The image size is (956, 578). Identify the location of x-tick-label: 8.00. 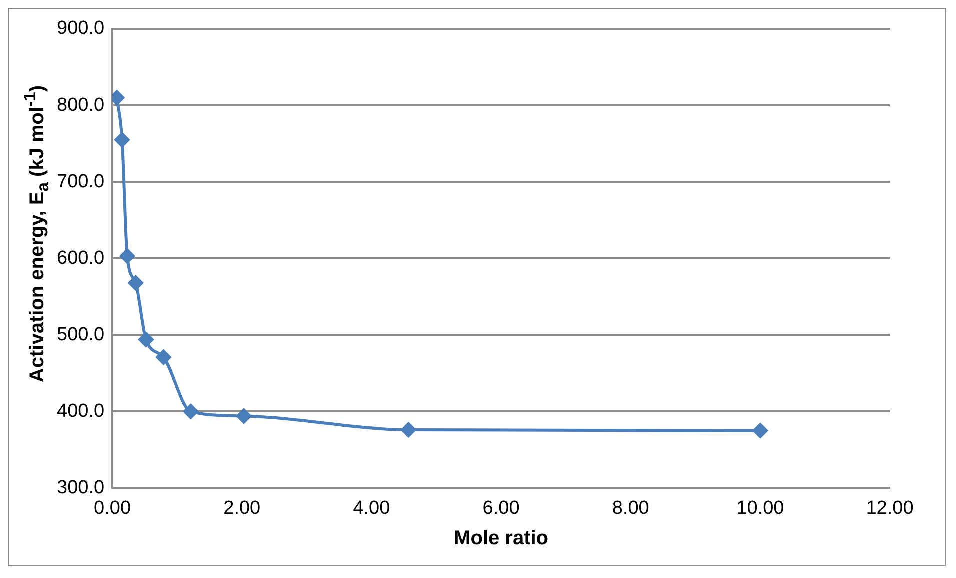
(631, 508).